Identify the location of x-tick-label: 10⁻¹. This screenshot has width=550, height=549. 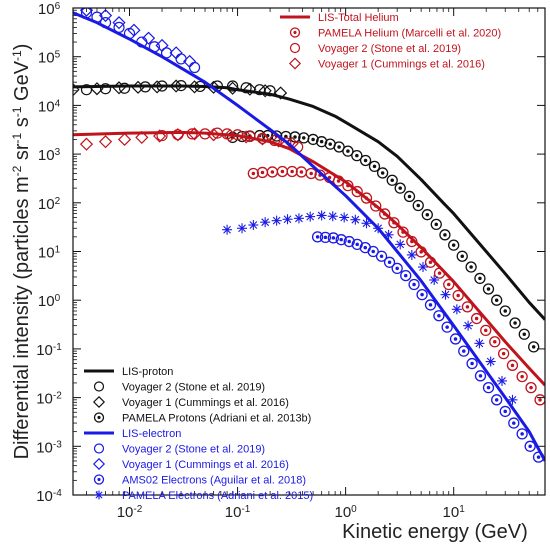
(238, 513).